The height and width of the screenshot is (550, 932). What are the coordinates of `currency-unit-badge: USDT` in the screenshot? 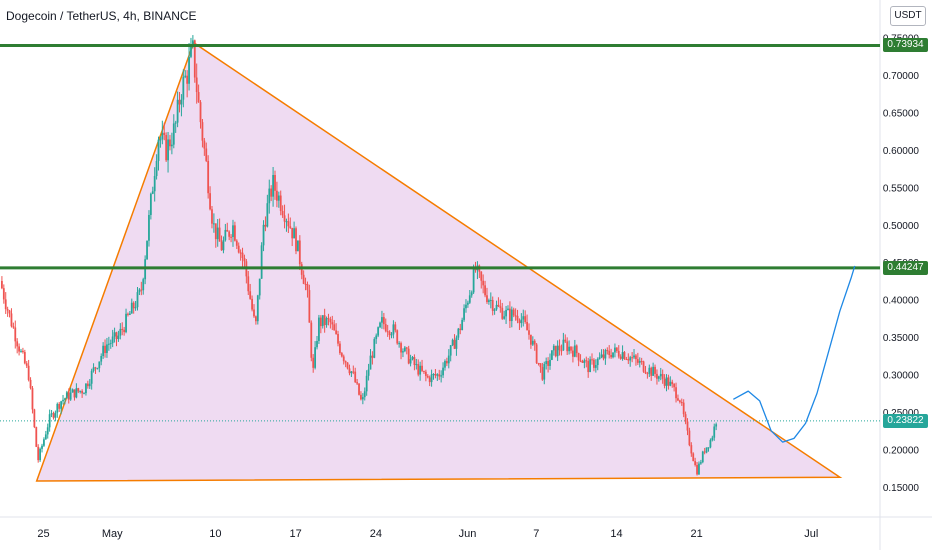 It's located at (908, 16).